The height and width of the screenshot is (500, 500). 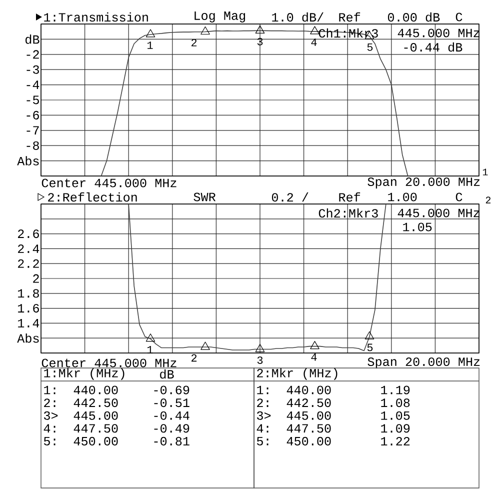 What do you see at coordinates (32, 115) in the screenshot?
I see `y-tick-label: -6` at bounding box center [32, 115].